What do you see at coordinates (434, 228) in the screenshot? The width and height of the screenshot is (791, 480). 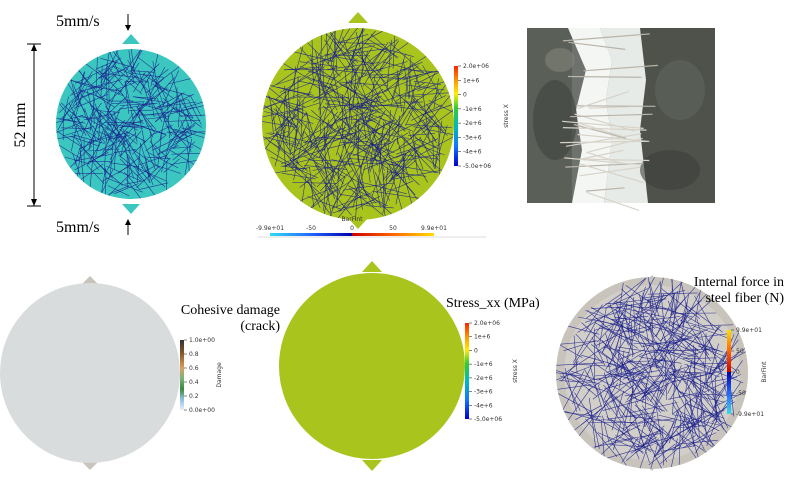 I see `force-h-tick-label: 9.9e+01` at bounding box center [434, 228].